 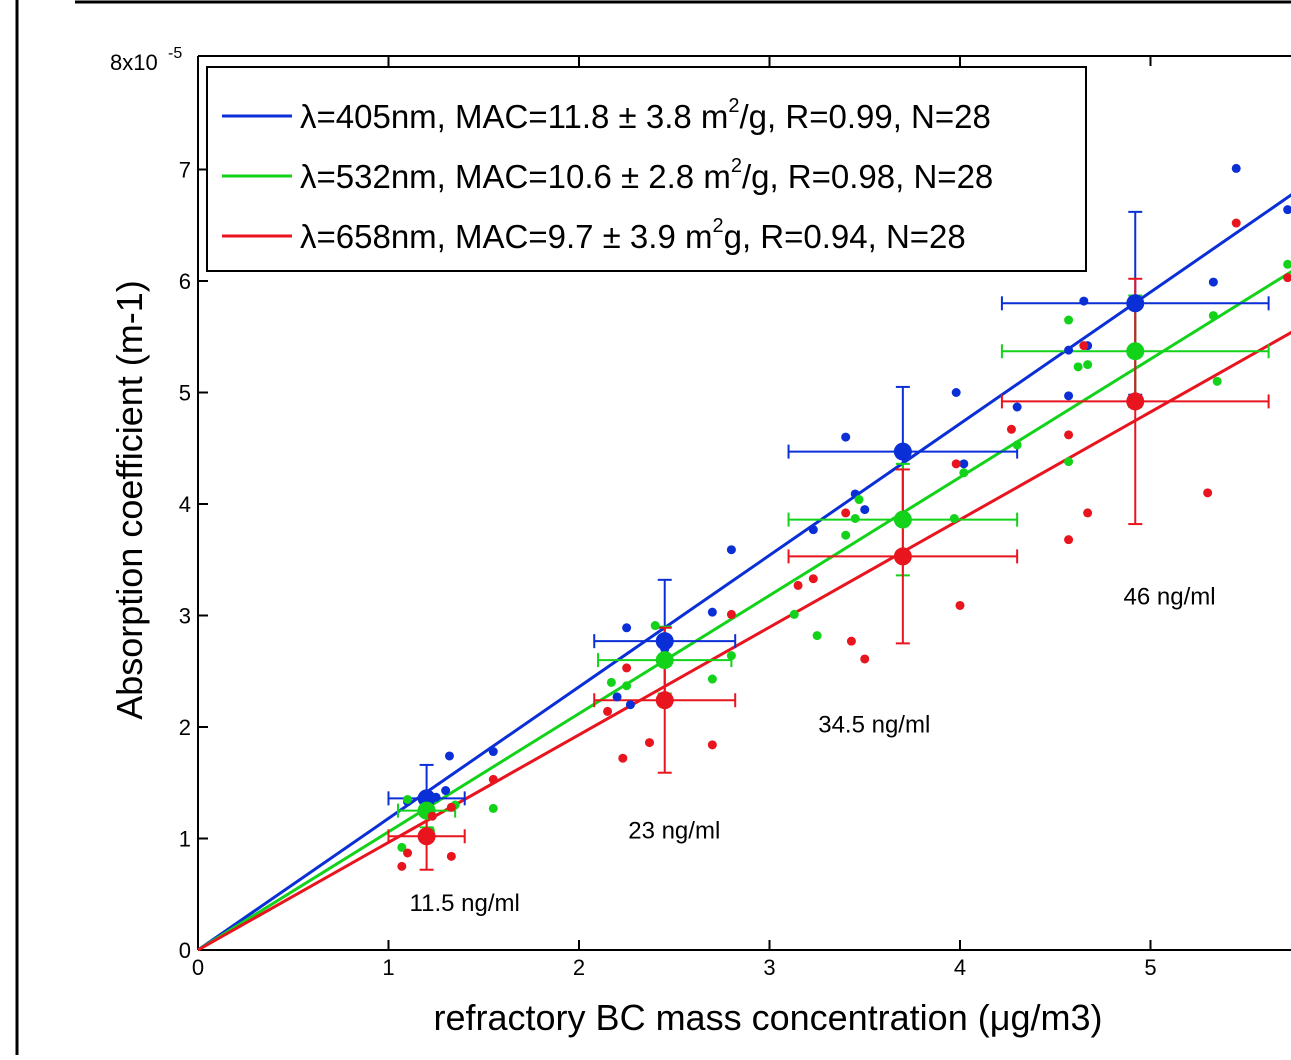 What do you see at coordinates (129, 500) in the screenshot?
I see `y-axis-title: Absorption coefficient (m-1)` at bounding box center [129, 500].